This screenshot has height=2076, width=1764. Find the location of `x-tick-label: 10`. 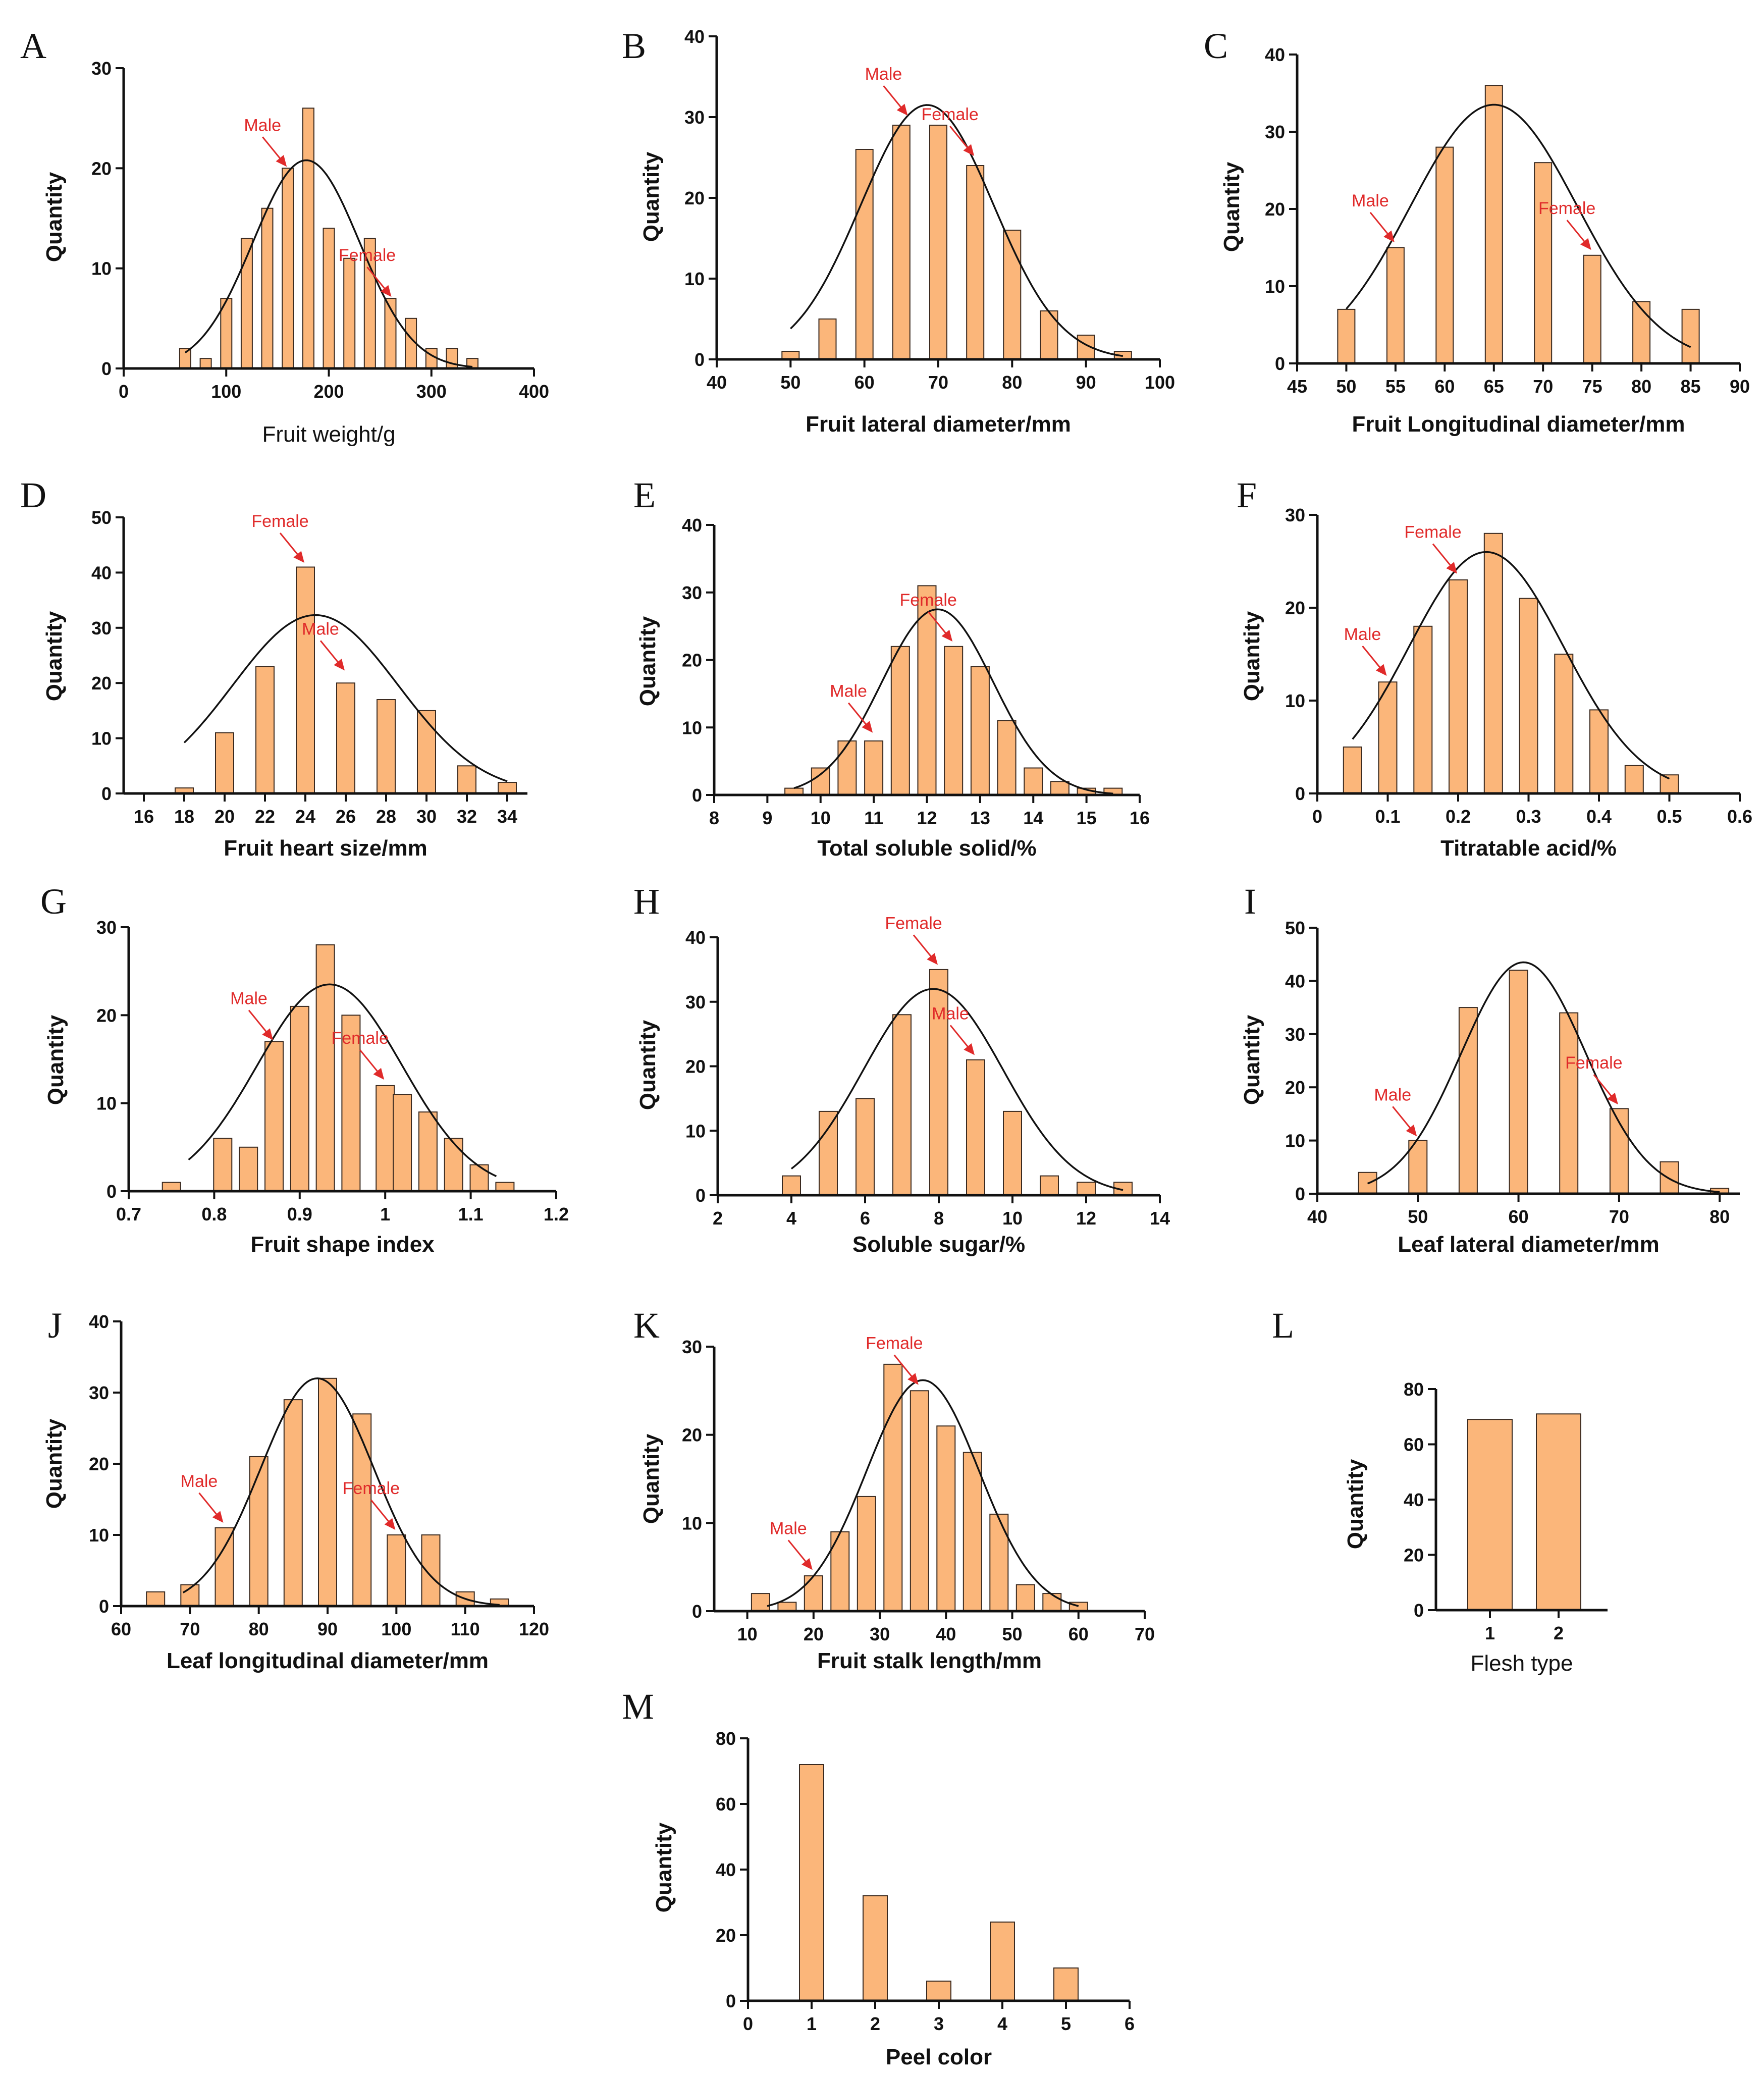

x-tick-label: 10 is located at coordinates (1012, 1218).